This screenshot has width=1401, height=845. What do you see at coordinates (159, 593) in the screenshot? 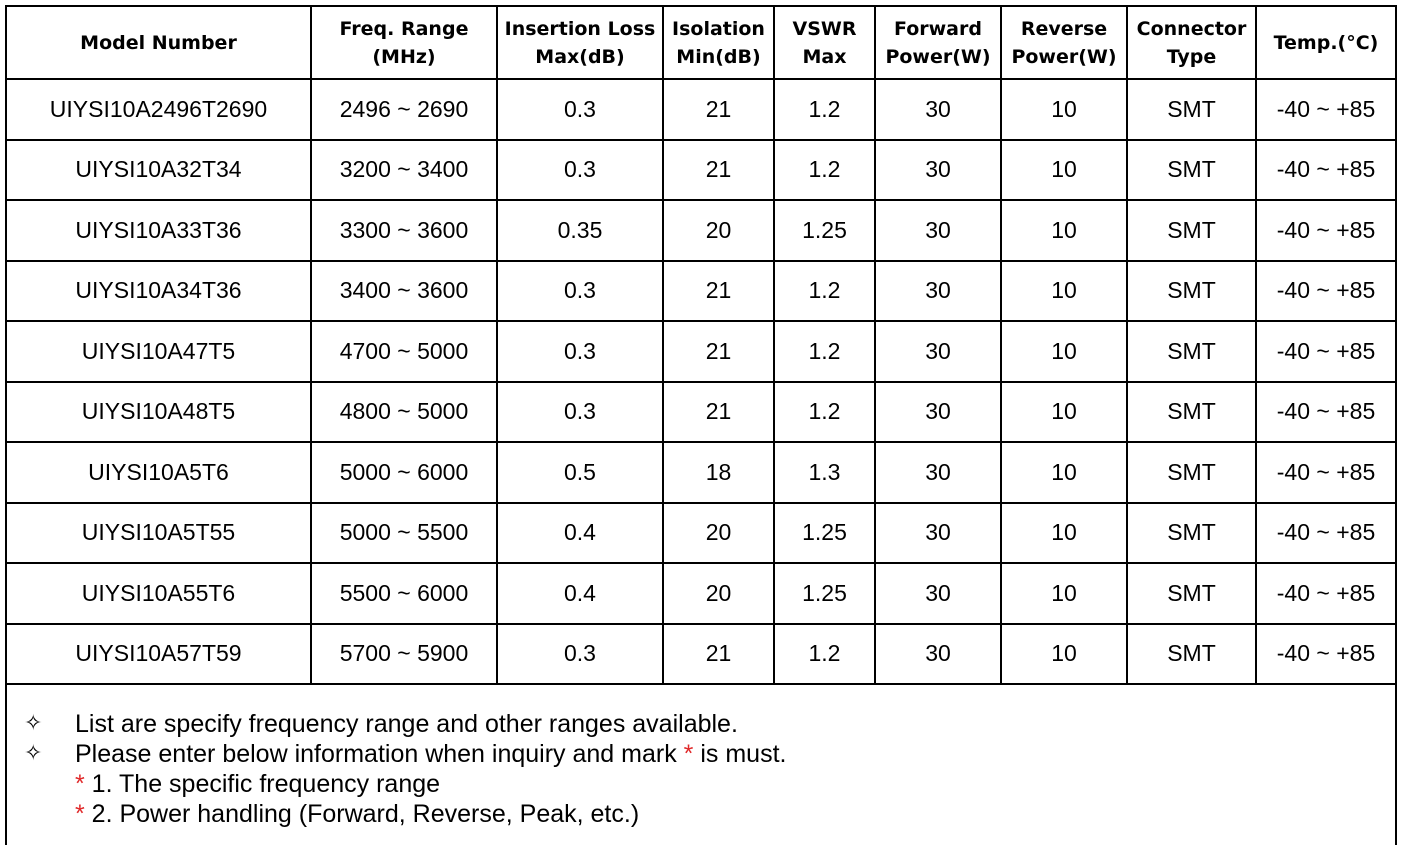
I see `cell-model-number: UIYSI10A55T6` at bounding box center [159, 593].